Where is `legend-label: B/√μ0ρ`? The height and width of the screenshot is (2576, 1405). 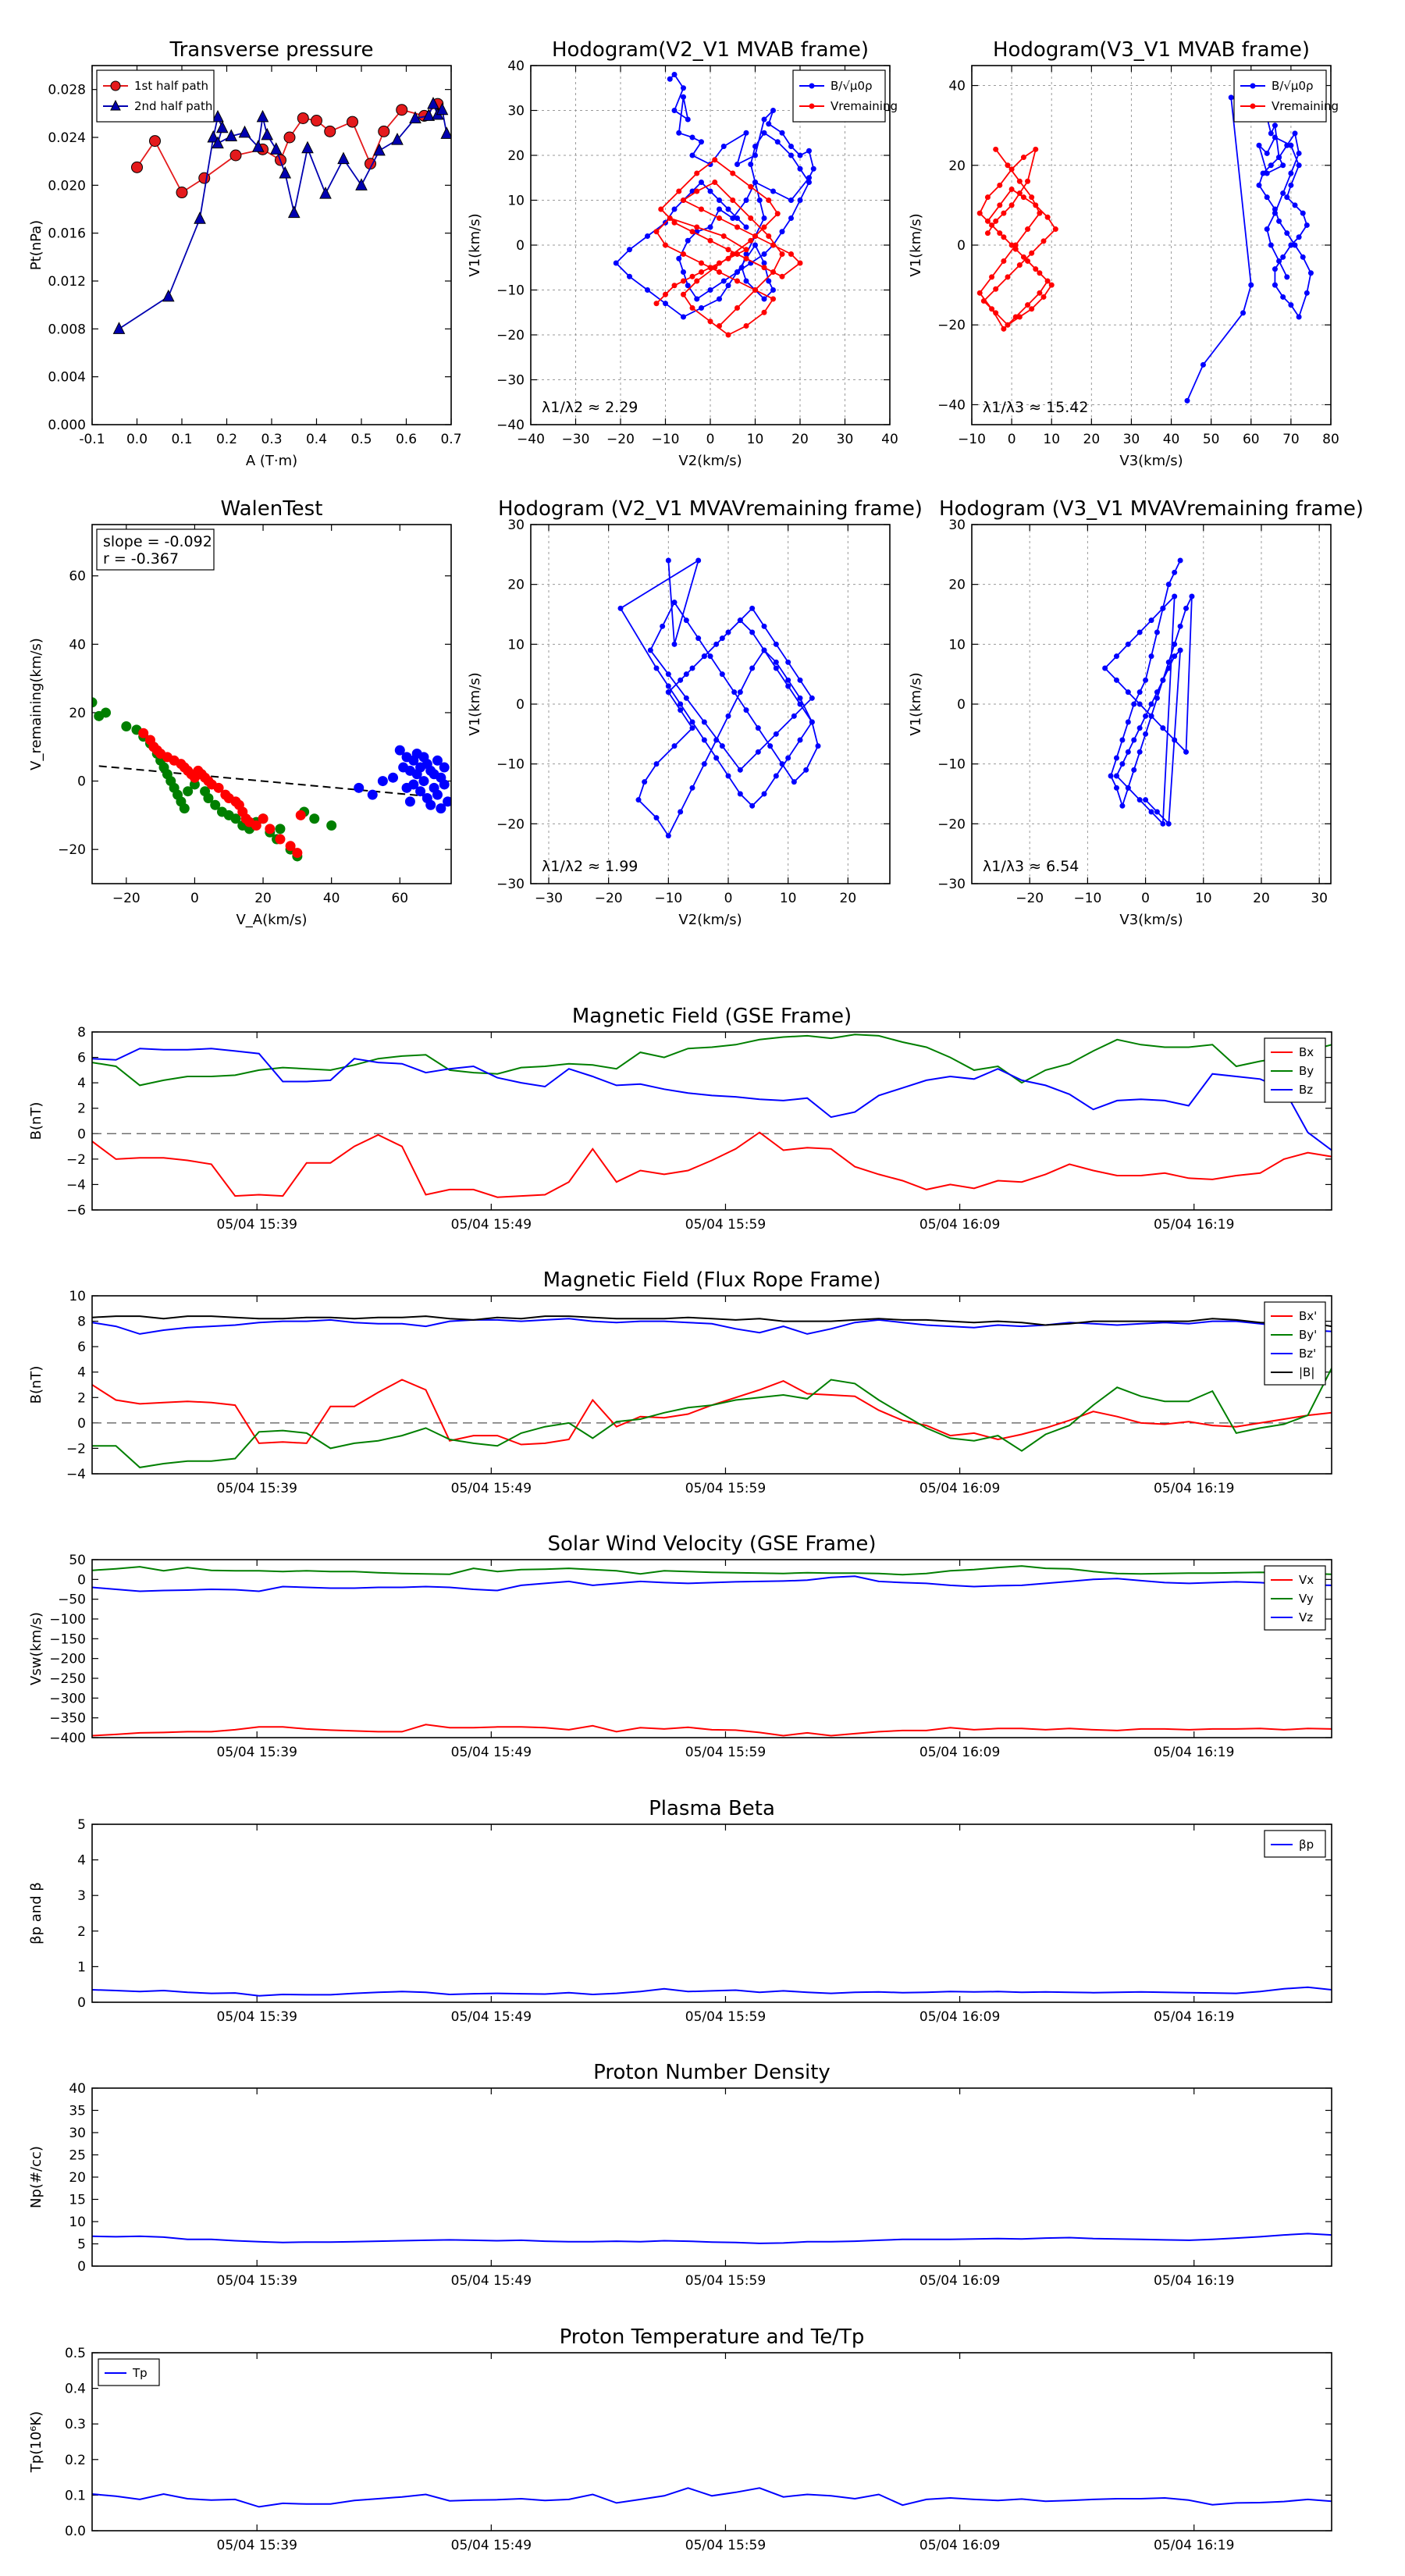
legend-label: B/√μ0ρ is located at coordinates (1293, 86).